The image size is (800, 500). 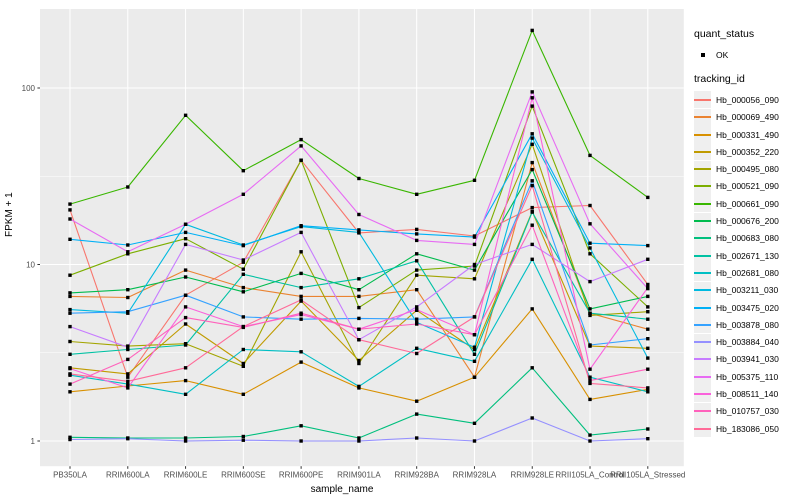 I want to click on legend-item-Hb_002681_080: Hb_002681_080, so click(x=746, y=273).